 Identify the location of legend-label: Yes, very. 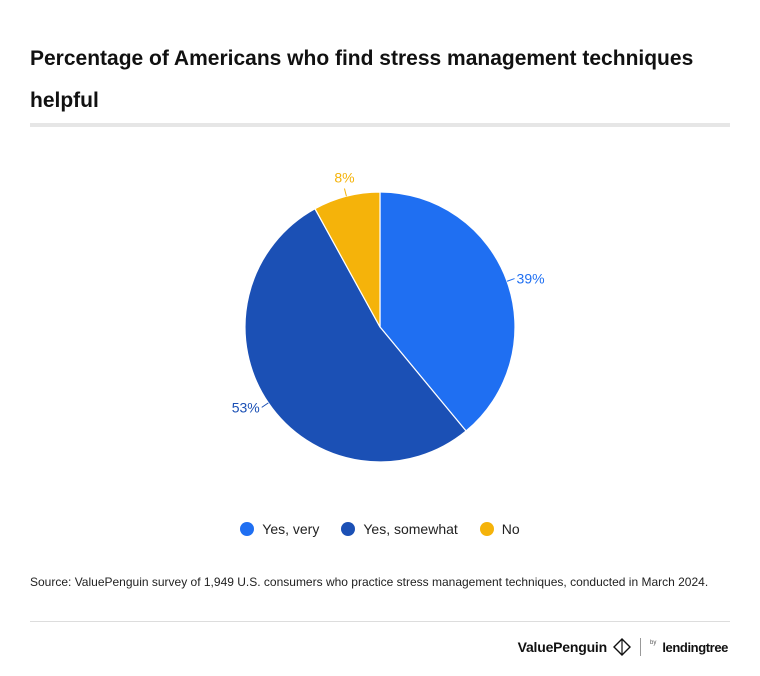
(291, 529).